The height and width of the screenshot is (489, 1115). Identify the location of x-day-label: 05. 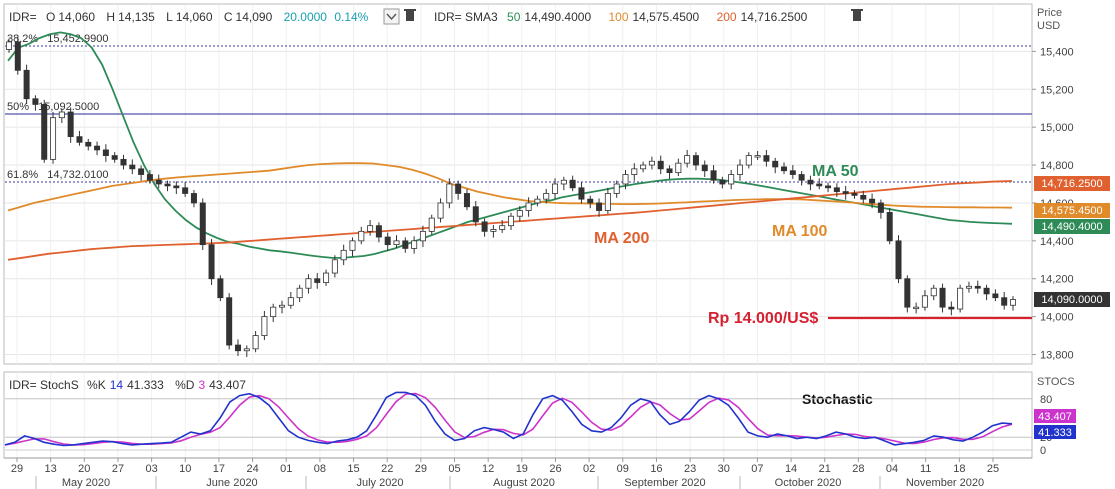
(454, 469).